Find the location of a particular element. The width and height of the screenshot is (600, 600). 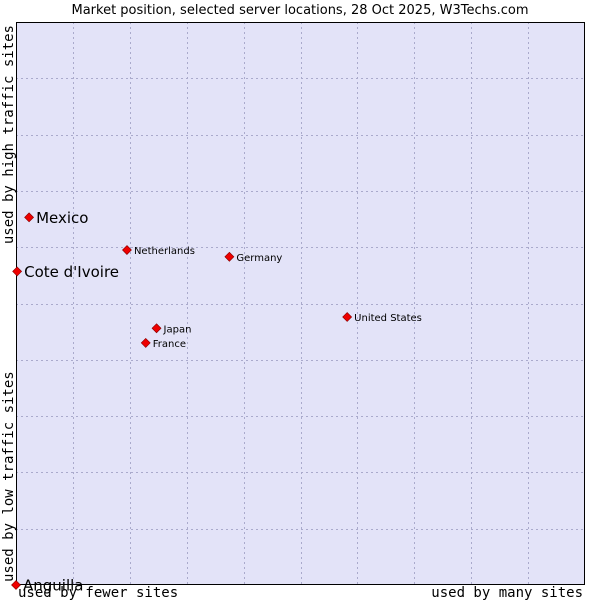

point-marker-netherlands is located at coordinates (127, 250).